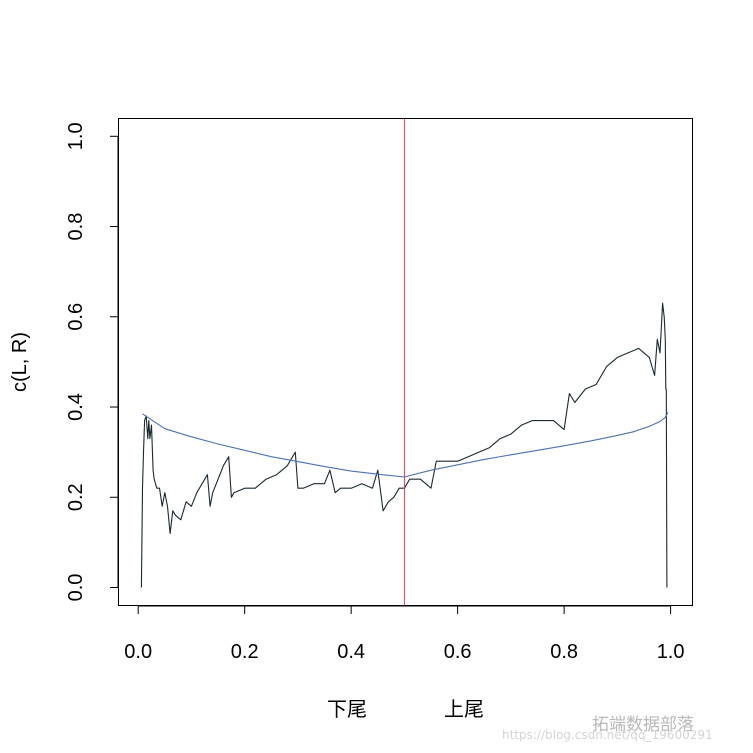 The image size is (753, 753). Describe the element at coordinates (76, 588) in the screenshot. I see `y-tick-label: 0.0` at that location.